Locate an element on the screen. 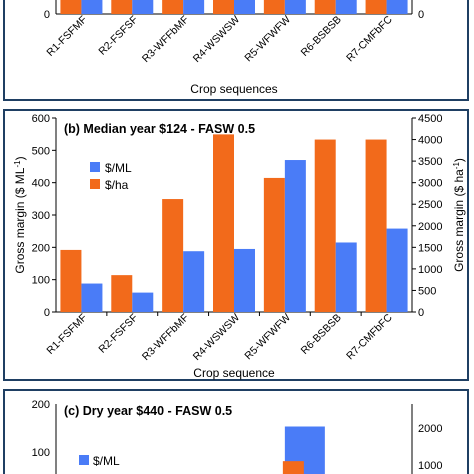 This screenshot has width=474, height=474. panel-c-y2tick: 1000 is located at coordinates (430, 466).